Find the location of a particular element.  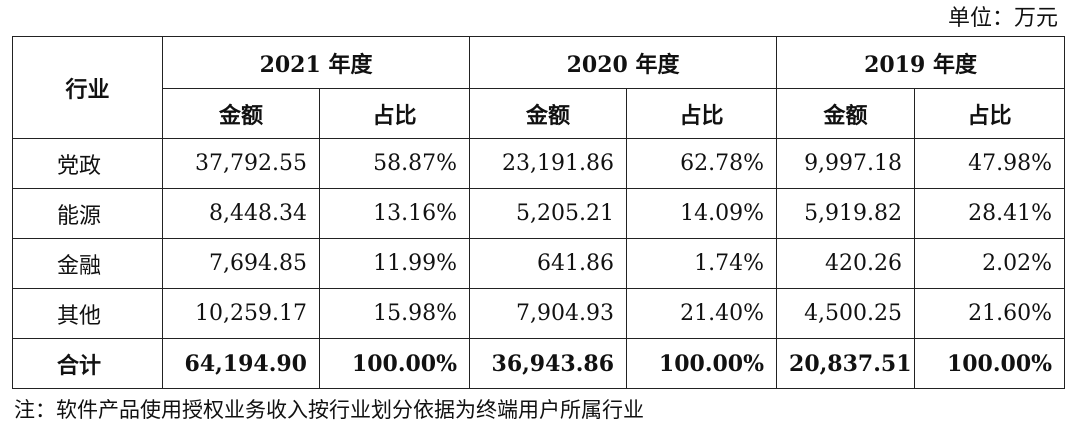

ratio-cell: 11.99% is located at coordinates (394, 263).